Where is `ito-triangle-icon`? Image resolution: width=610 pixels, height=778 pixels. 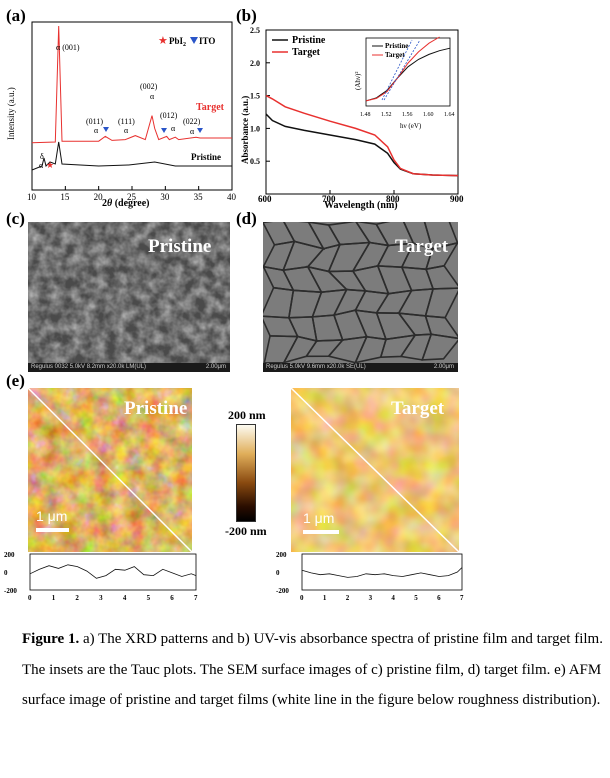 ito-triangle-icon is located at coordinates (194, 40).